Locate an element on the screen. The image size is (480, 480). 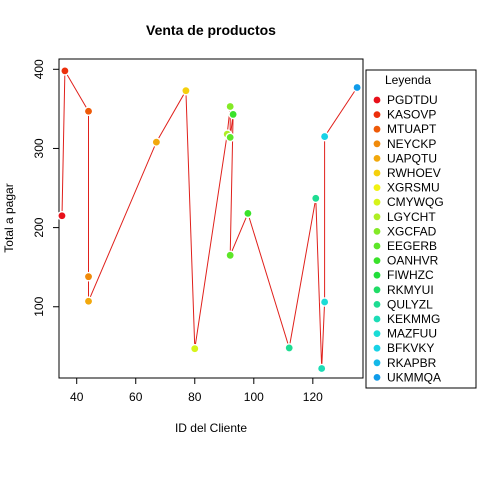
legend-entry: BFKVKY is located at coordinates (410, 348).